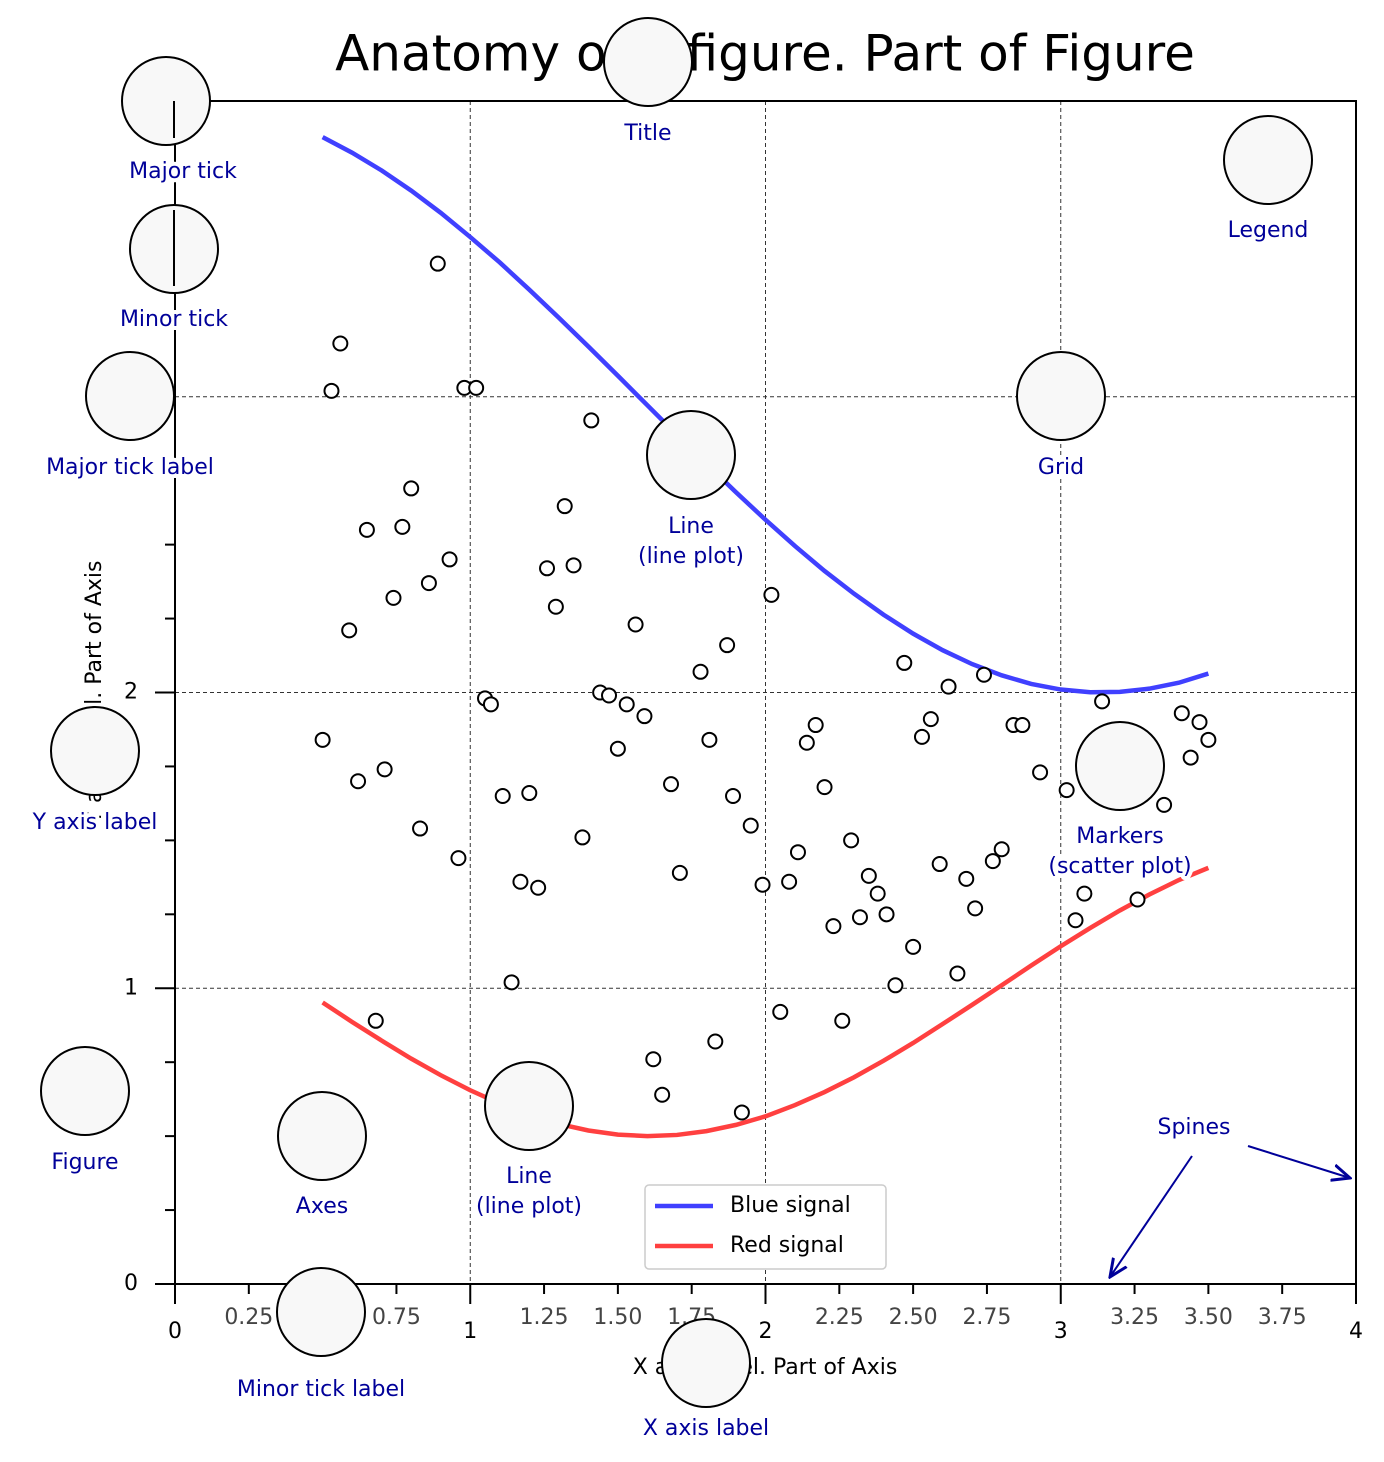 Image resolution: width=1384 pixels, height=1462 pixels. I want to click on x-minor-tick-label: 3.25, so click(1134, 1317).